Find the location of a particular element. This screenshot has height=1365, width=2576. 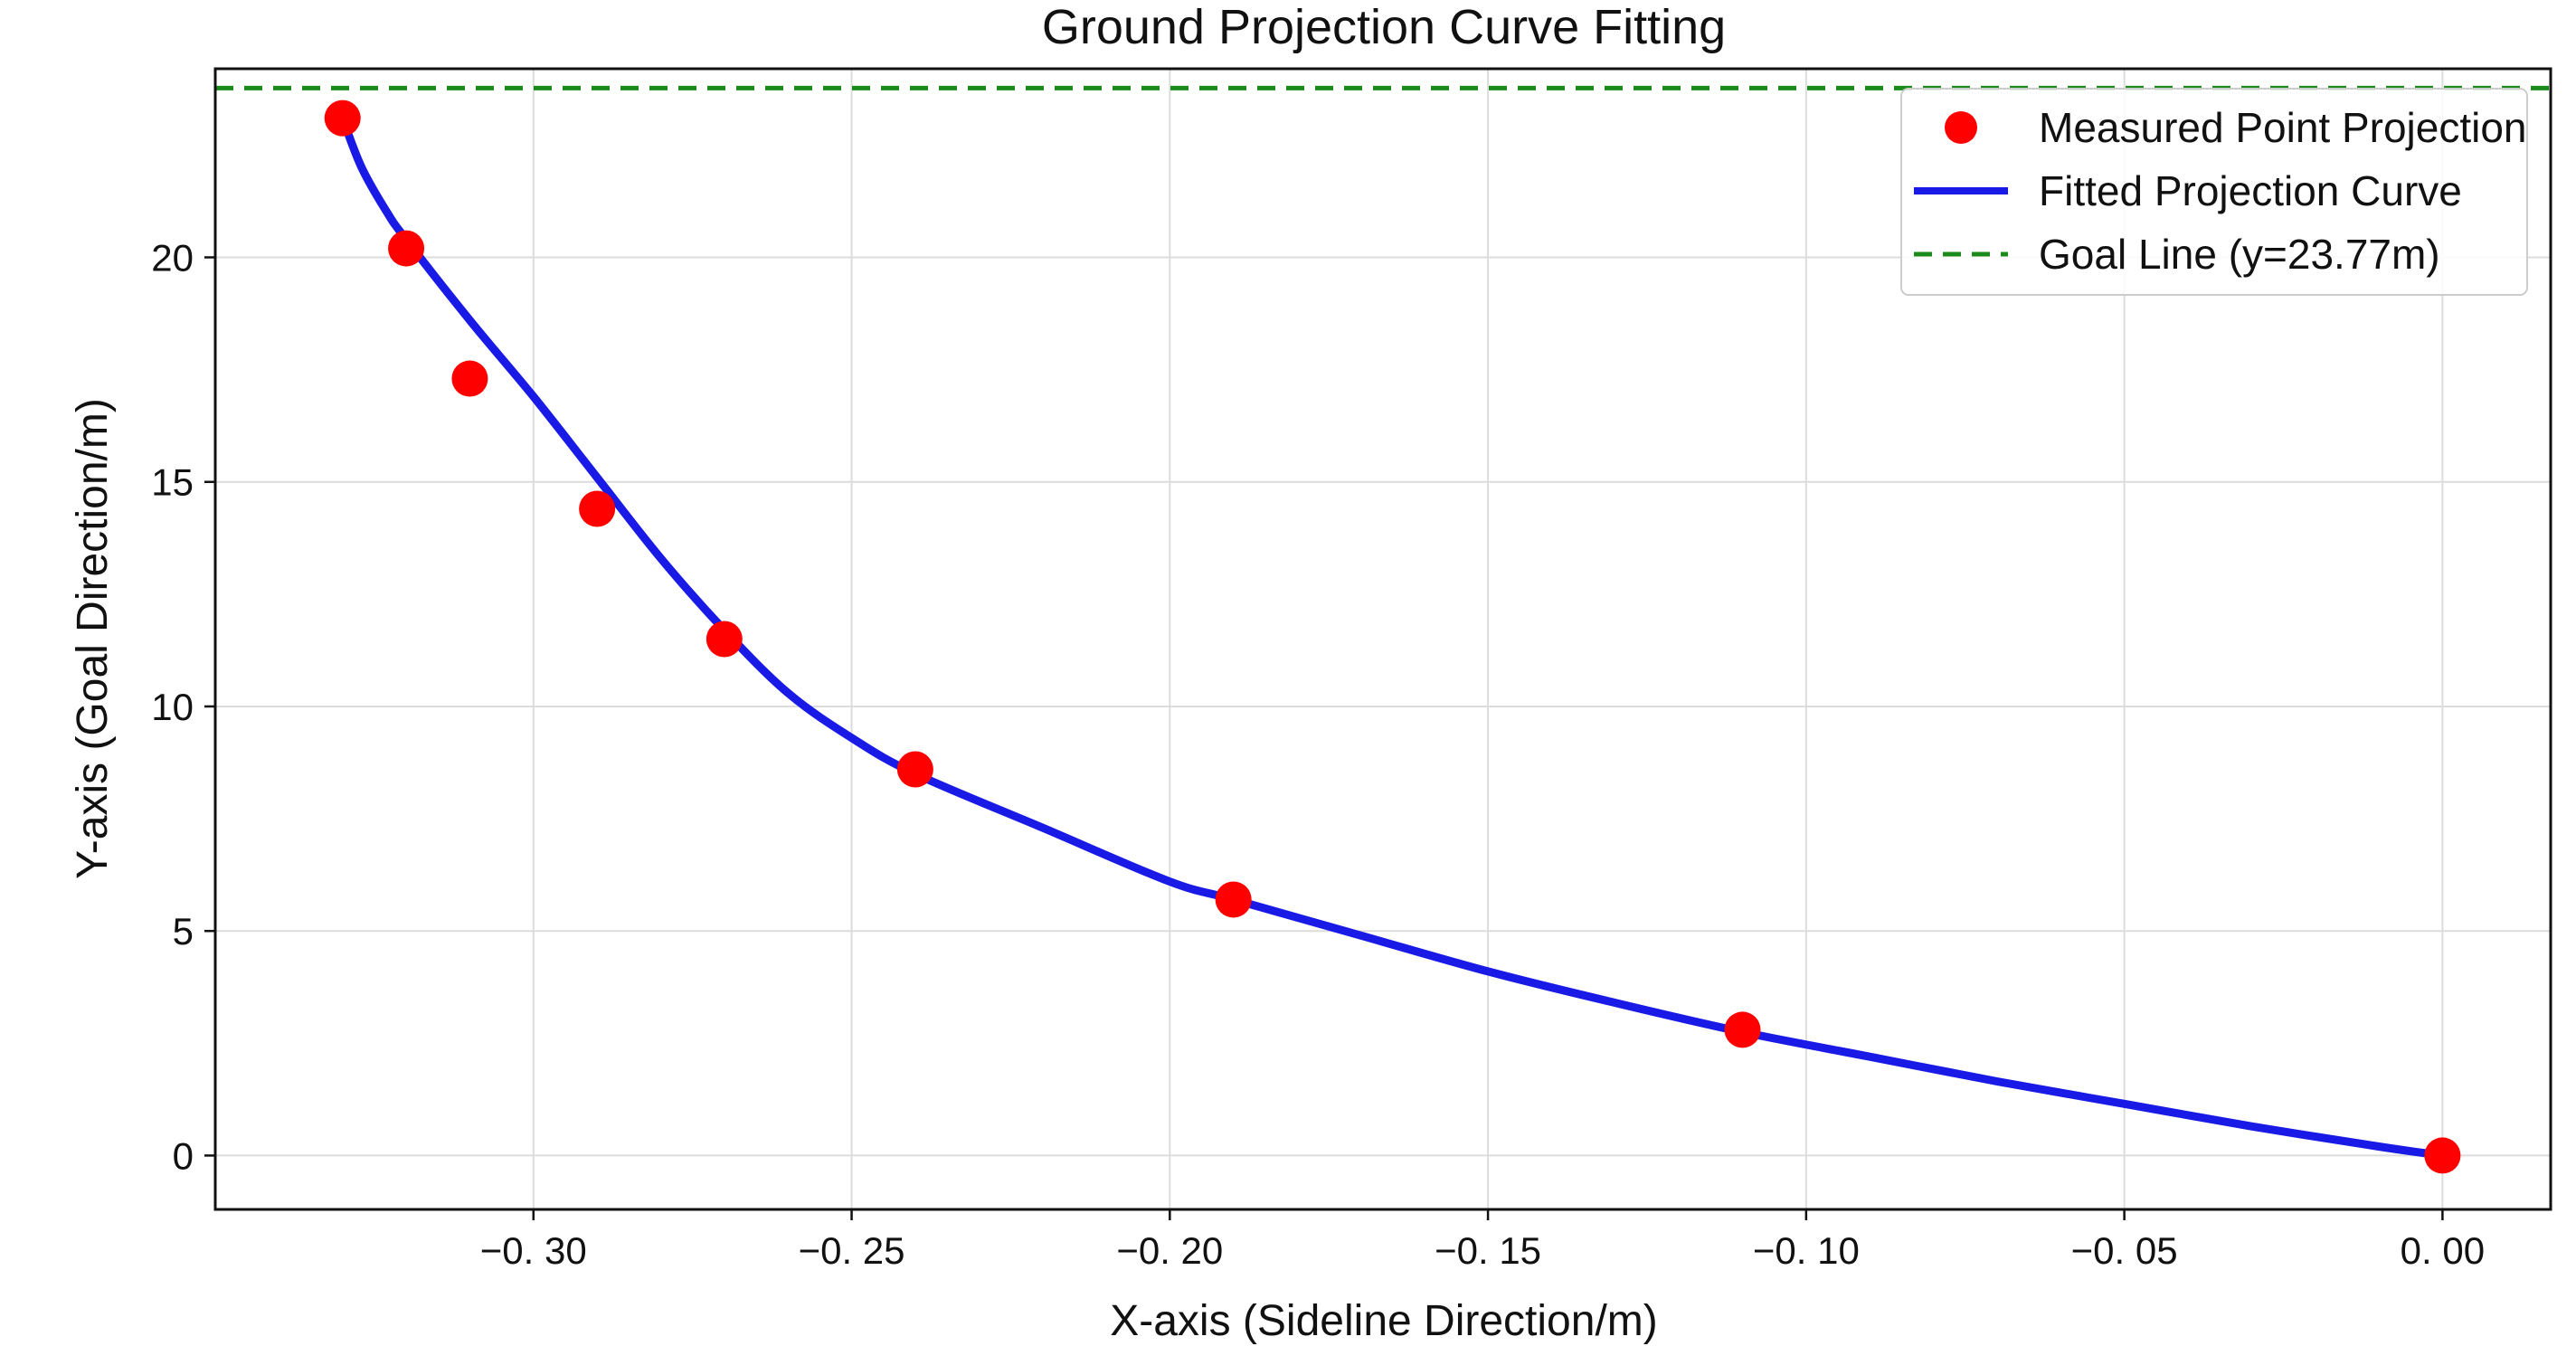

y-tick-label: 20 is located at coordinates (172, 259).